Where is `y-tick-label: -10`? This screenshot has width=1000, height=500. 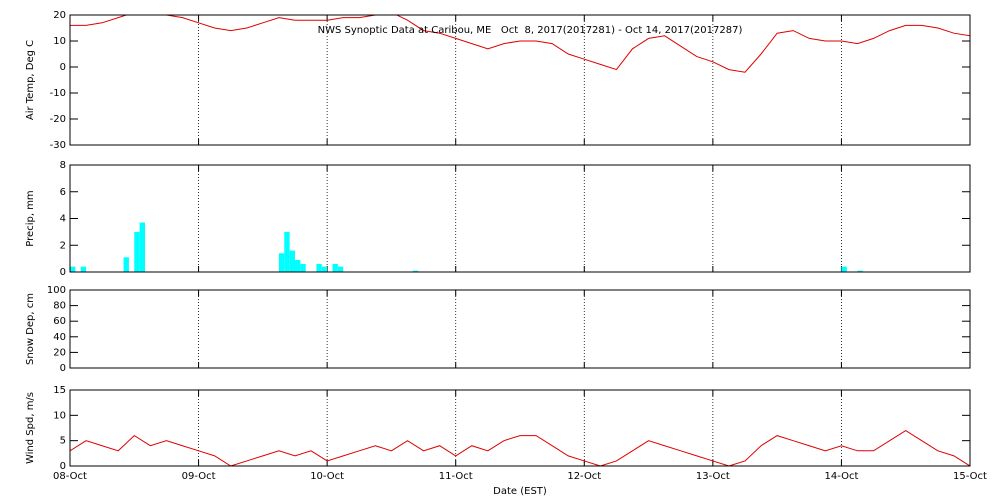
y-tick-label: -10 is located at coordinates (58, 93).